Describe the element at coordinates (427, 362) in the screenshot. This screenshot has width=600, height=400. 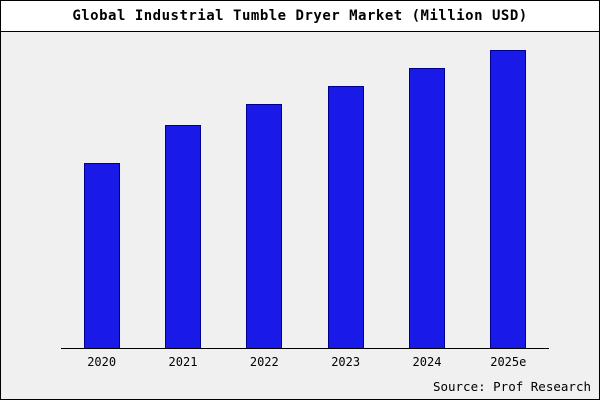
I see `x-tick-label-2024: 2024` at that location.